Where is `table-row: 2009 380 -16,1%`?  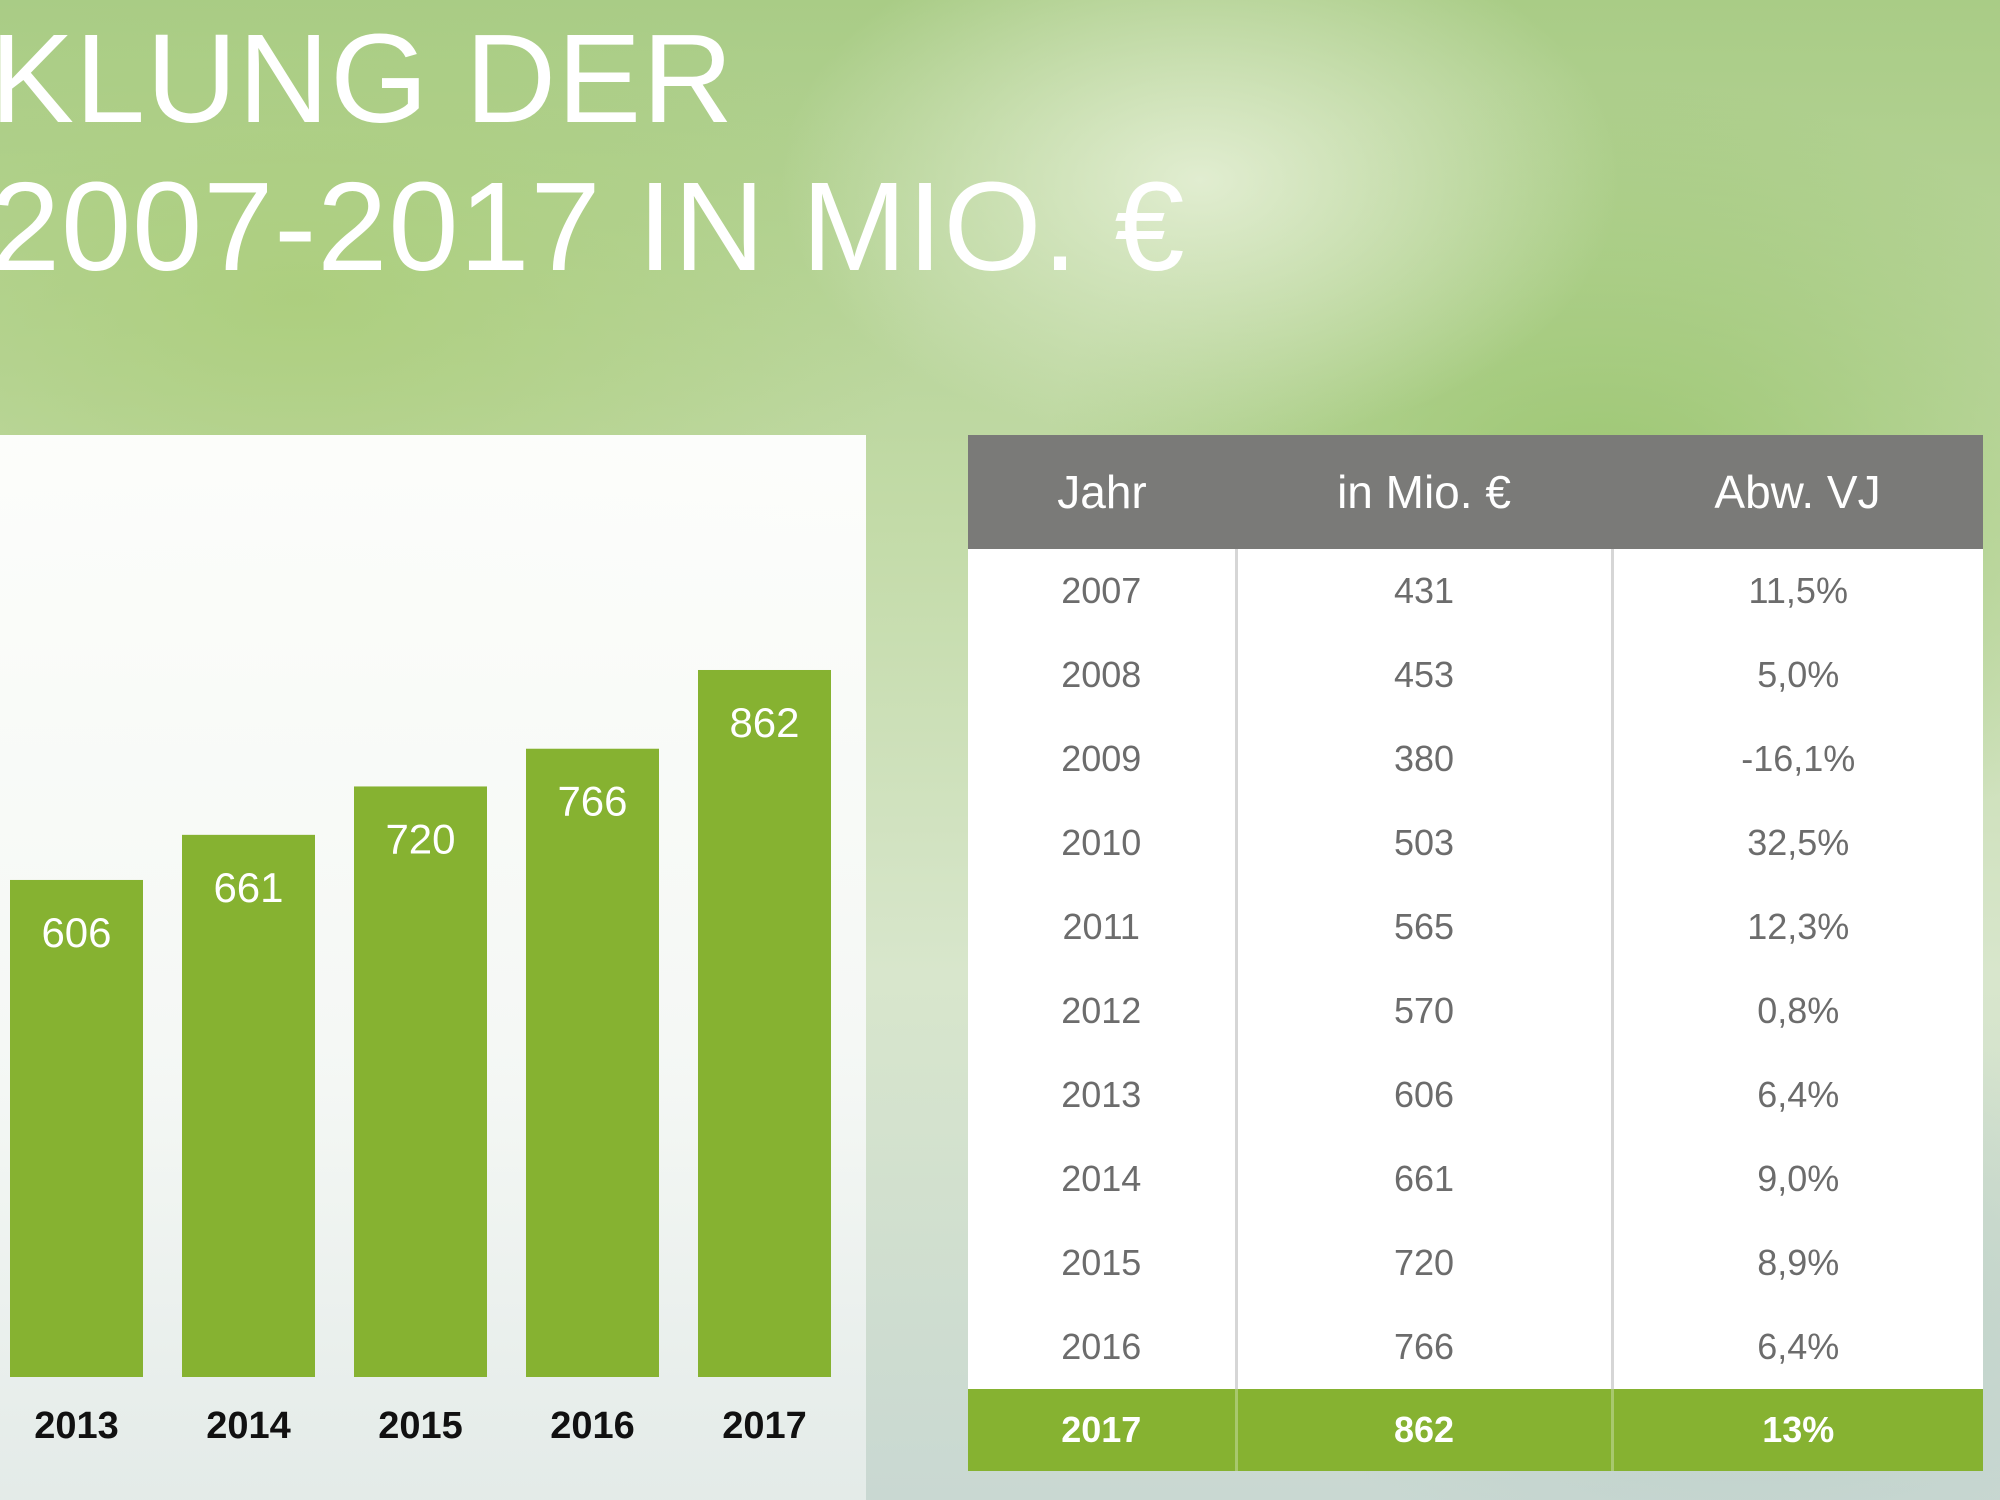 table-row: 2009 380 -16,1% is located at coordinates (1475, 759).